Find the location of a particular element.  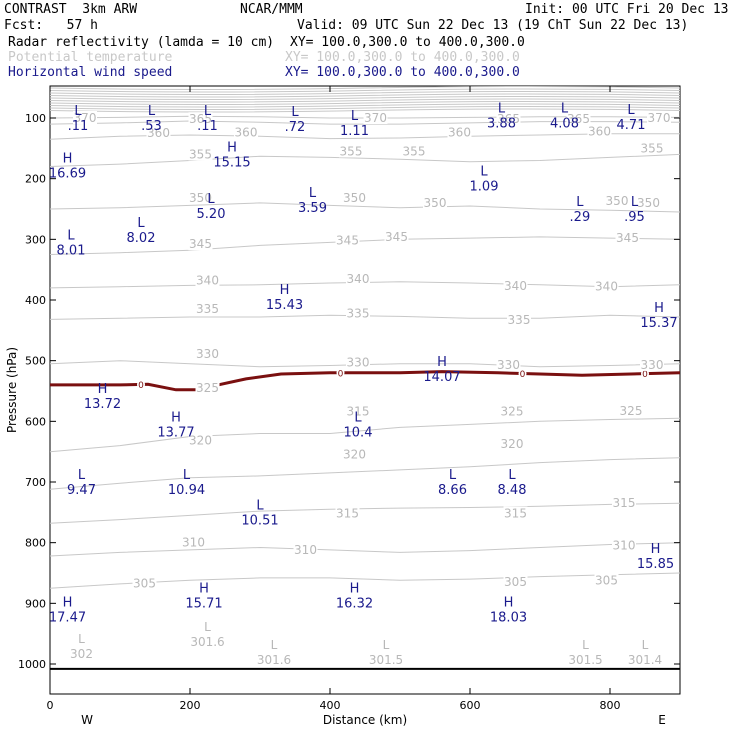

wind-speed-value: .72 is located at coordinates (295, 127).